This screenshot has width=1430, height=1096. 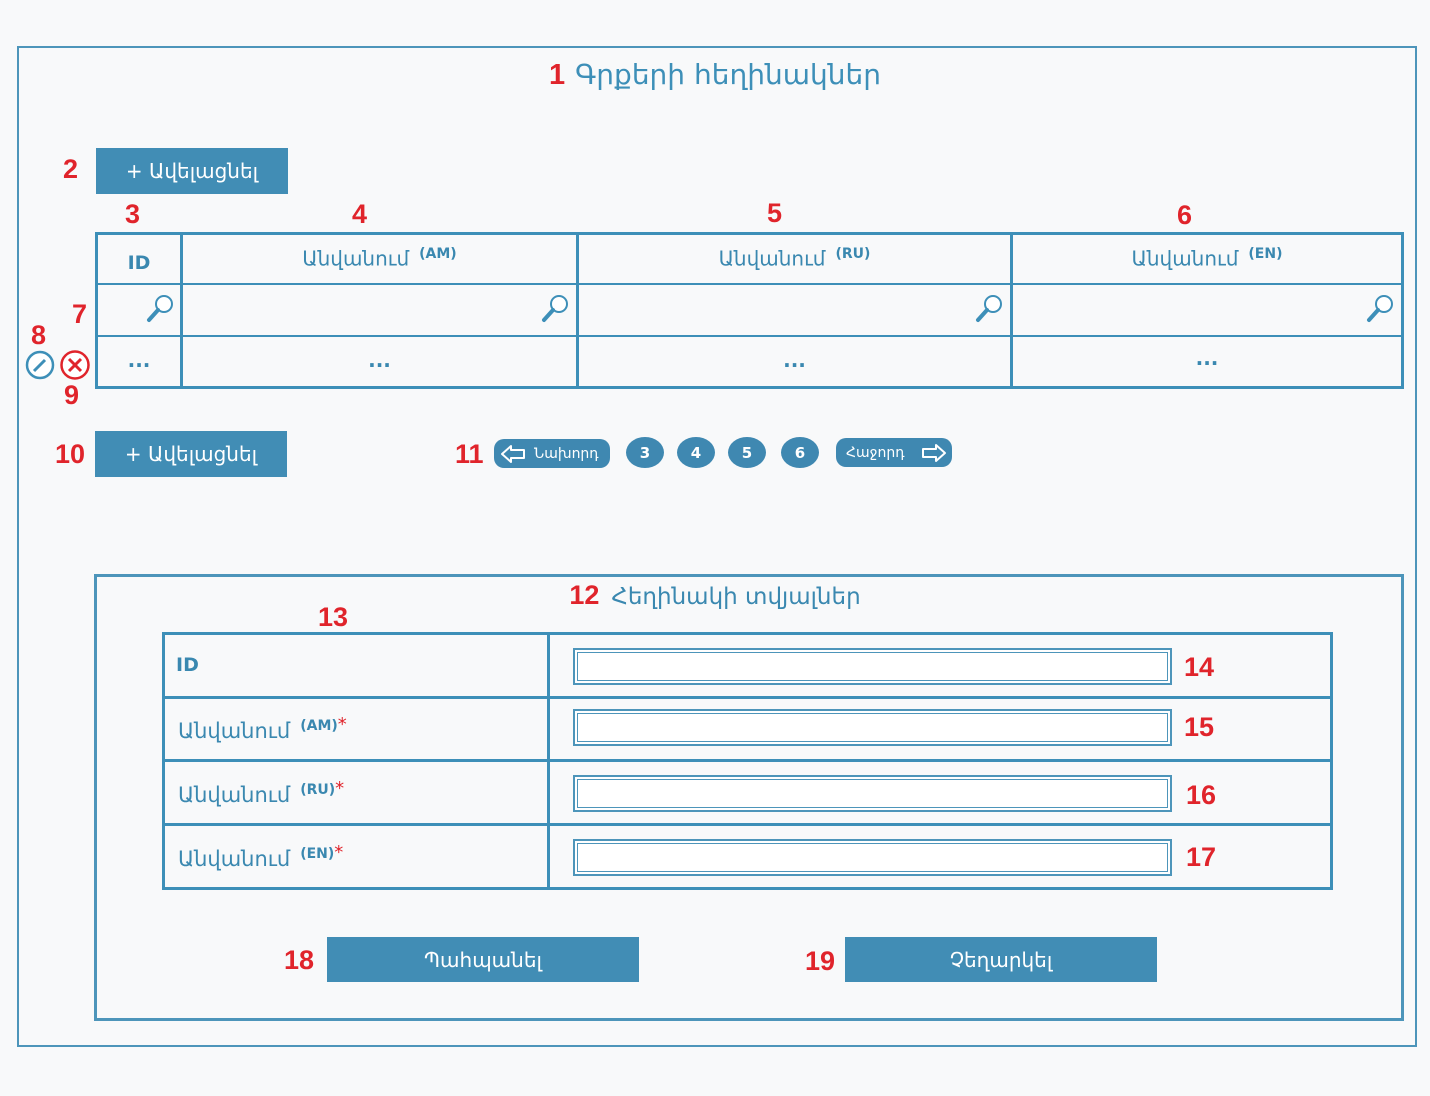 I want to click on marker-19: 19, so click(x=820, y=961).